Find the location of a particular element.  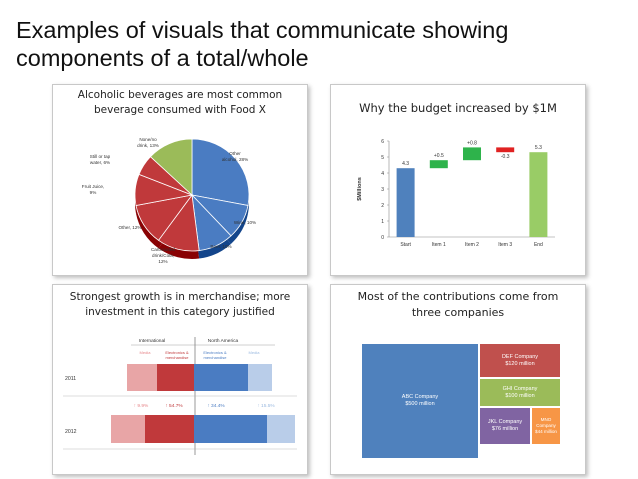

col-elec-international-a: Electronics & is located at coordinates (177, 352).